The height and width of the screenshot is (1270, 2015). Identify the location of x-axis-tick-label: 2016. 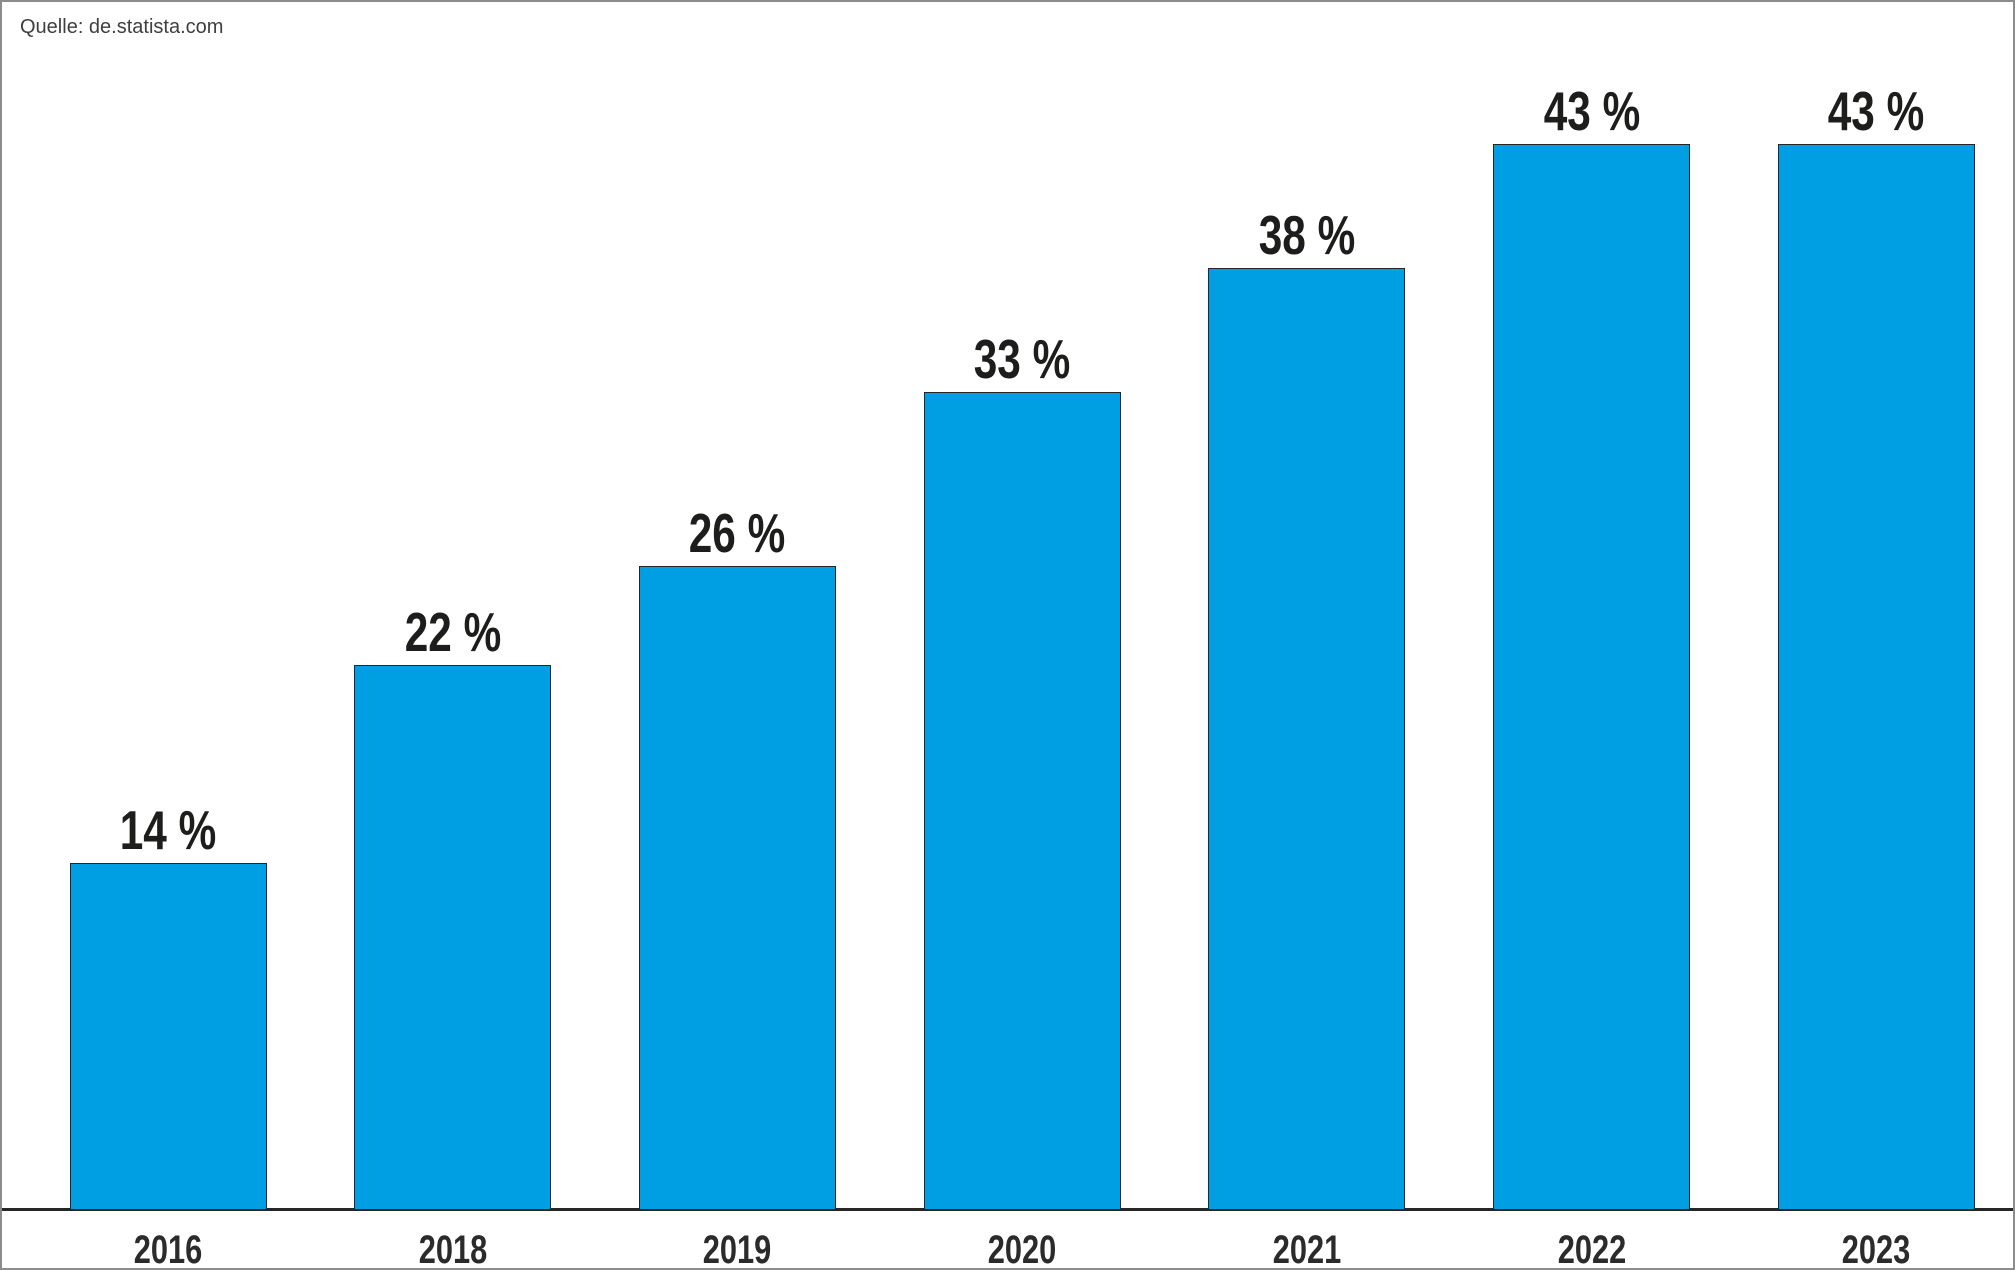
(168, 1249).